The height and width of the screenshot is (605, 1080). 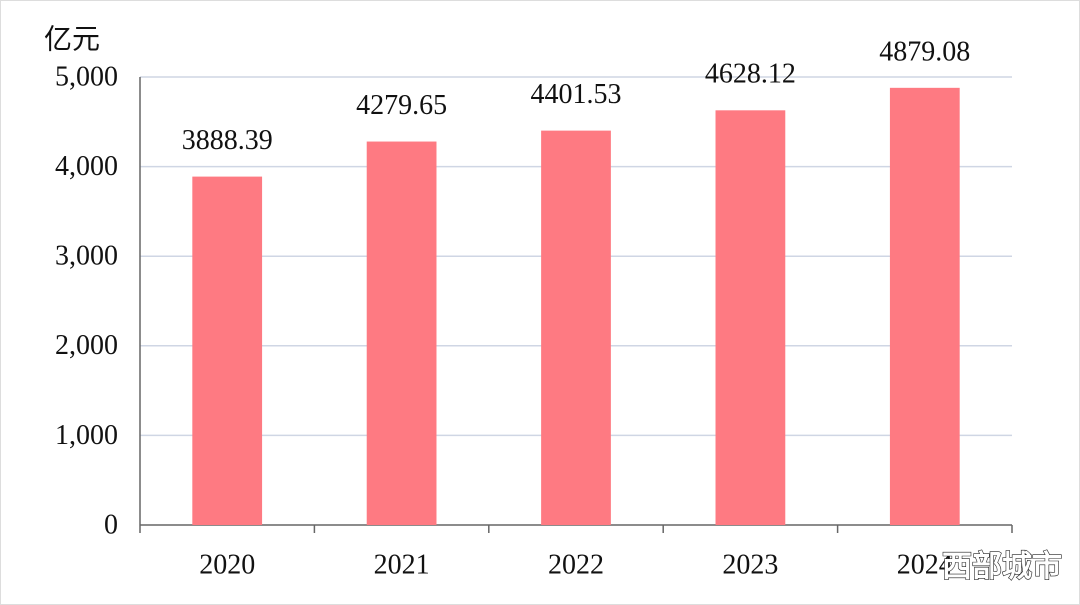 I want to click on y-tick-label: 3,000, so click(x=86, y=256).